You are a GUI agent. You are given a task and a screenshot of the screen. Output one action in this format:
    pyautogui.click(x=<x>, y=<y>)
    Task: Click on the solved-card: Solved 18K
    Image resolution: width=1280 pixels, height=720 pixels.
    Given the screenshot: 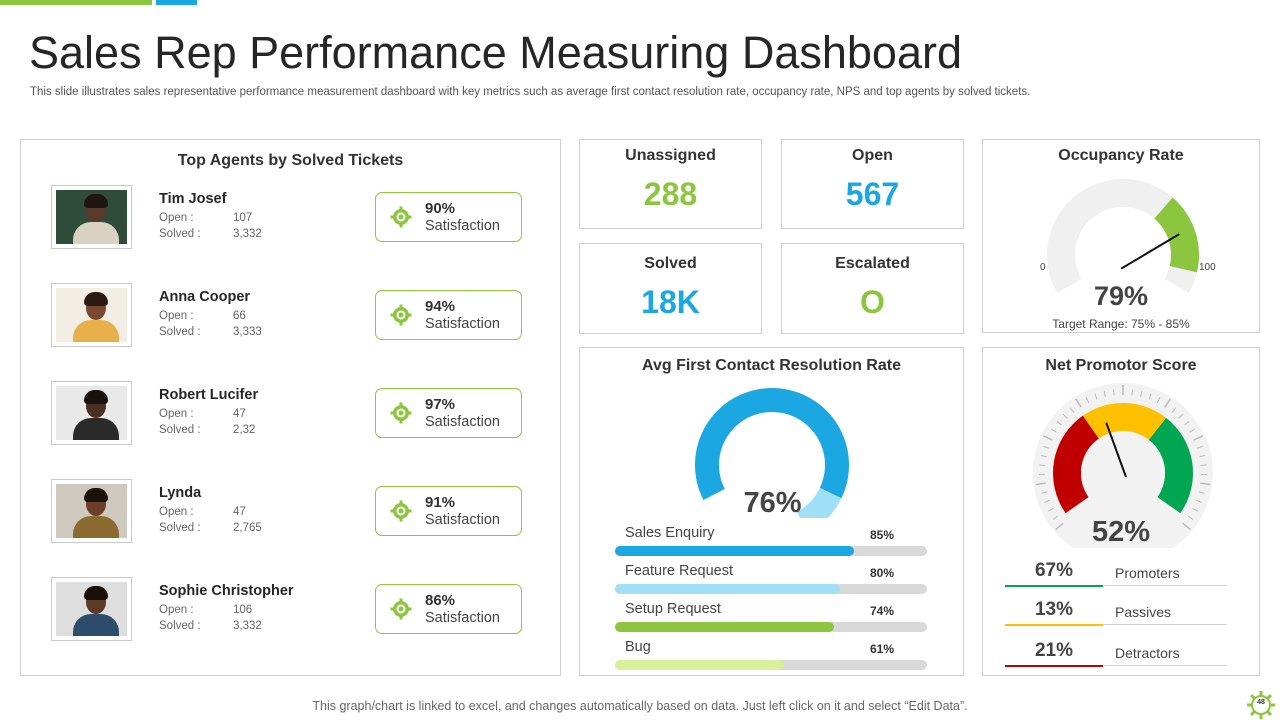 What is the action you would take?
    pyautogui.click(x=670, y=288)
    